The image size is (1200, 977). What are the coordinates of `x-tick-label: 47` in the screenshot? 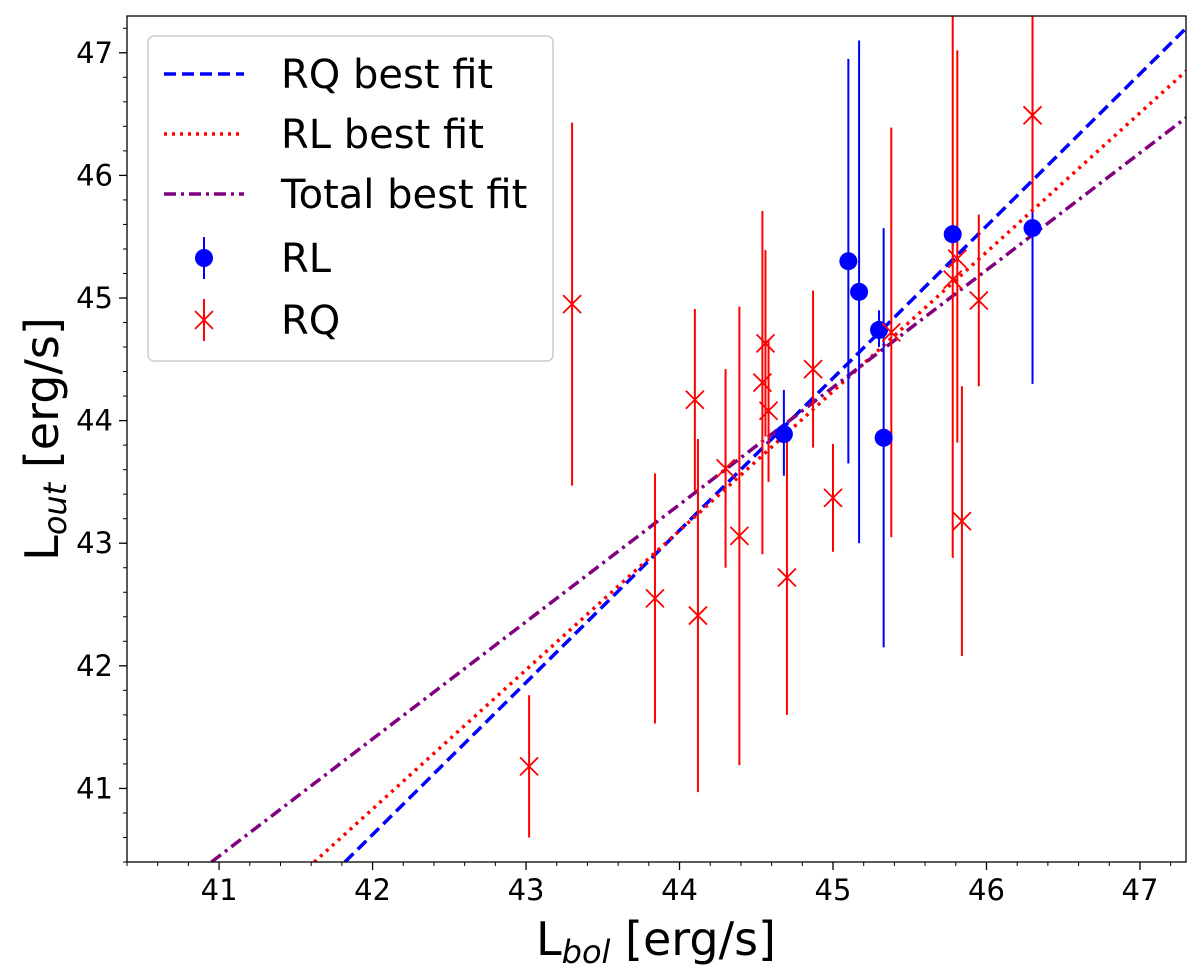 It's located at (1140, 890).